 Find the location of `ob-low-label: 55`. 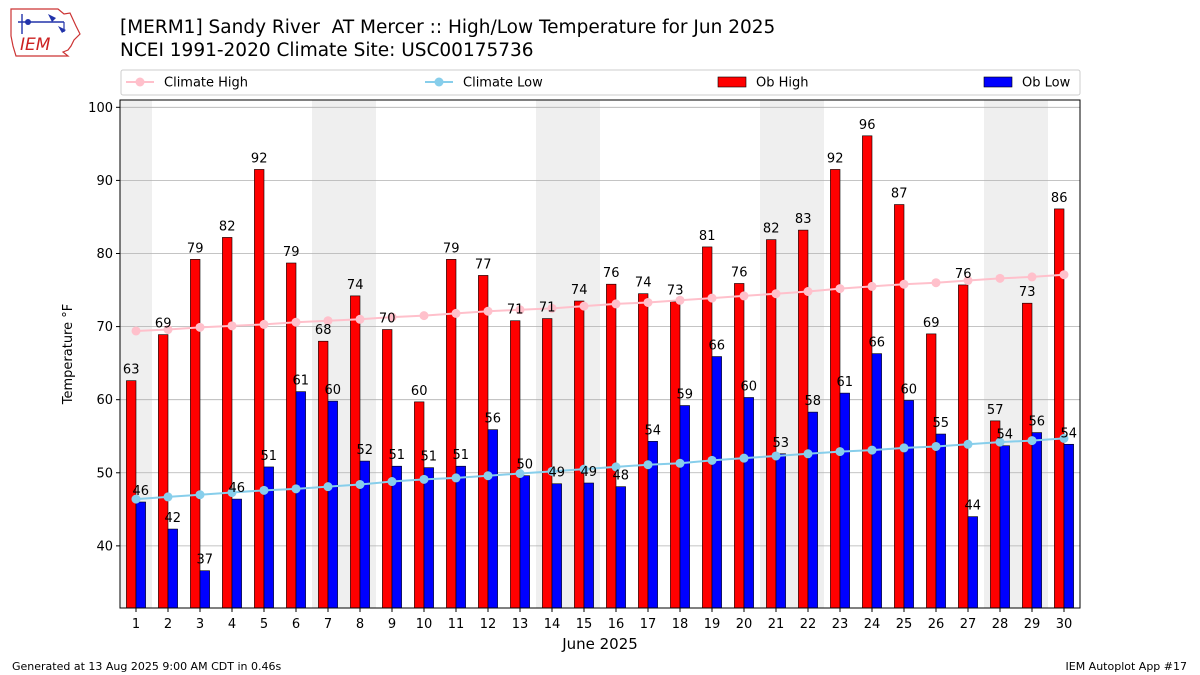

ob-low-label: 55 is located at coordinates (941, 423).